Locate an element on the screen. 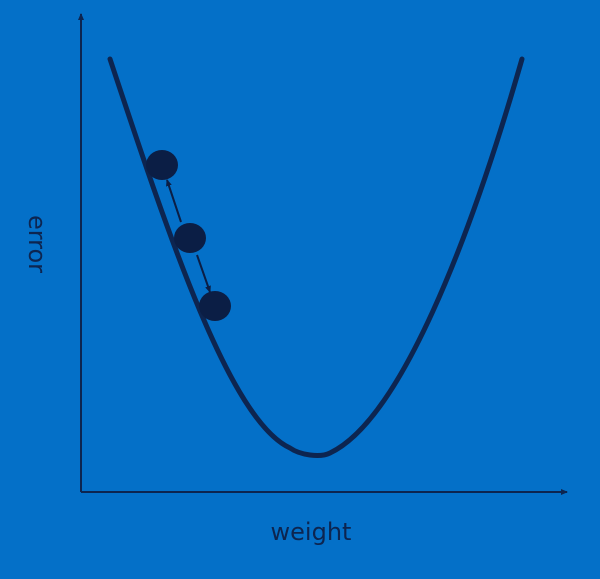  x-axis-label: weight is located at coordinates (311, 532).